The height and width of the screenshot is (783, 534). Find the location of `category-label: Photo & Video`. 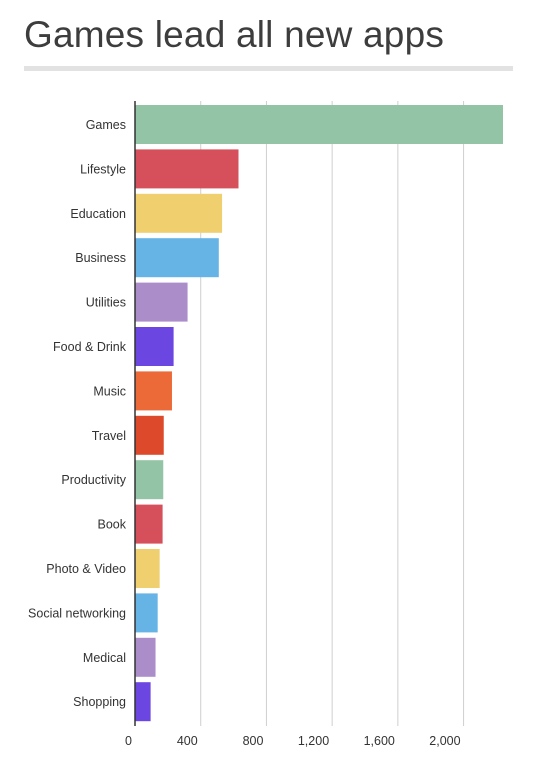

category-label: Photo & Video is located at coordinates (86, 569).